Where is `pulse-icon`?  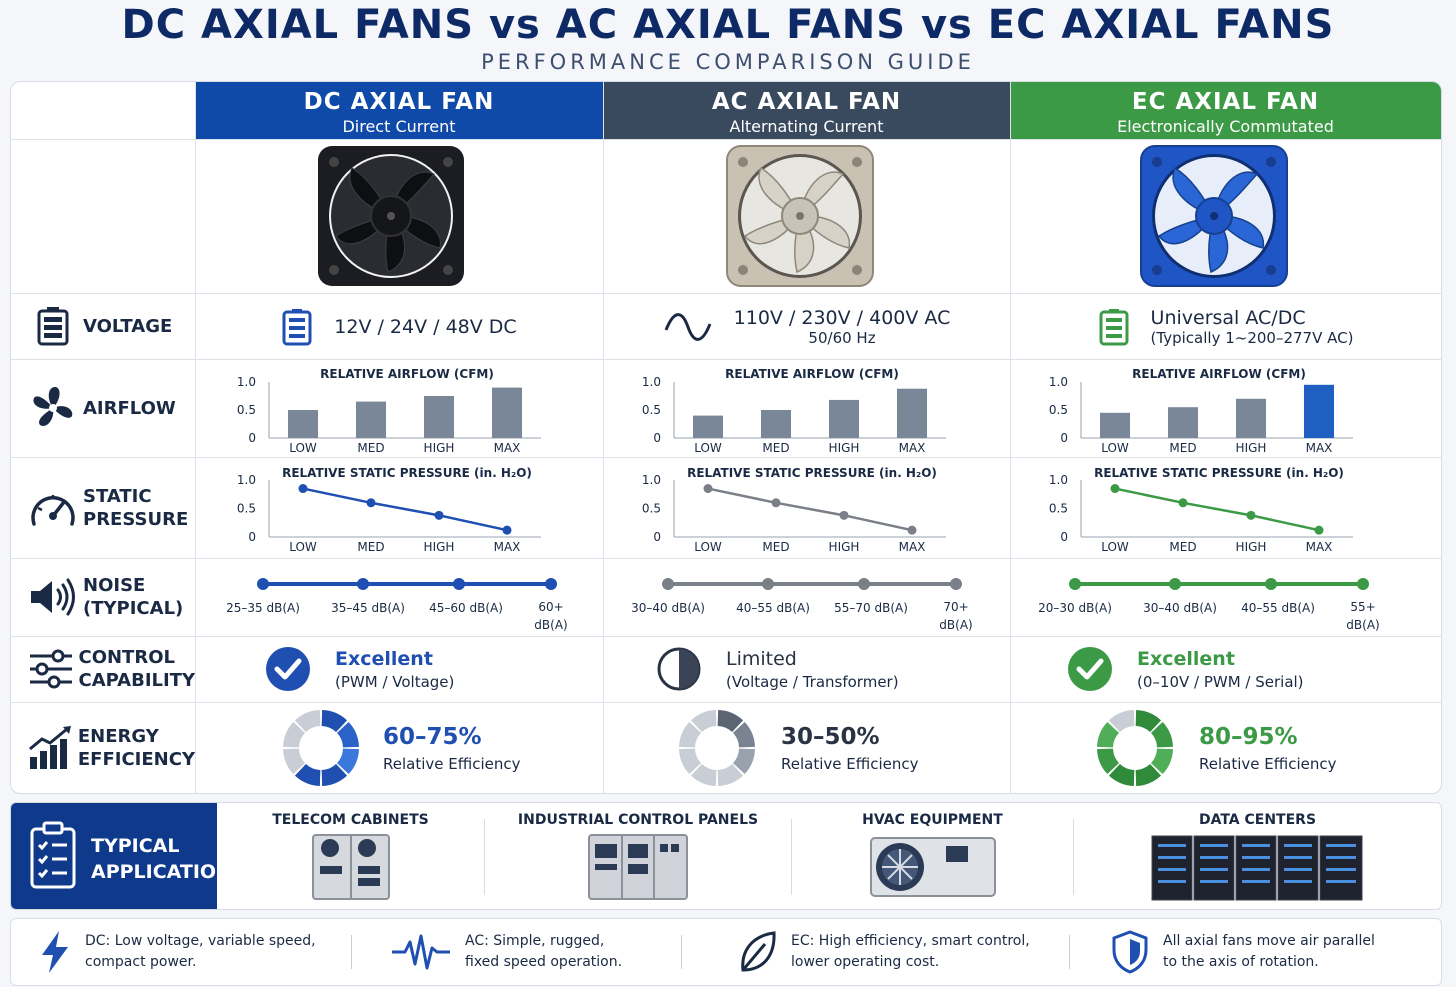
pulse-icon is located at coordinates (421, 952).